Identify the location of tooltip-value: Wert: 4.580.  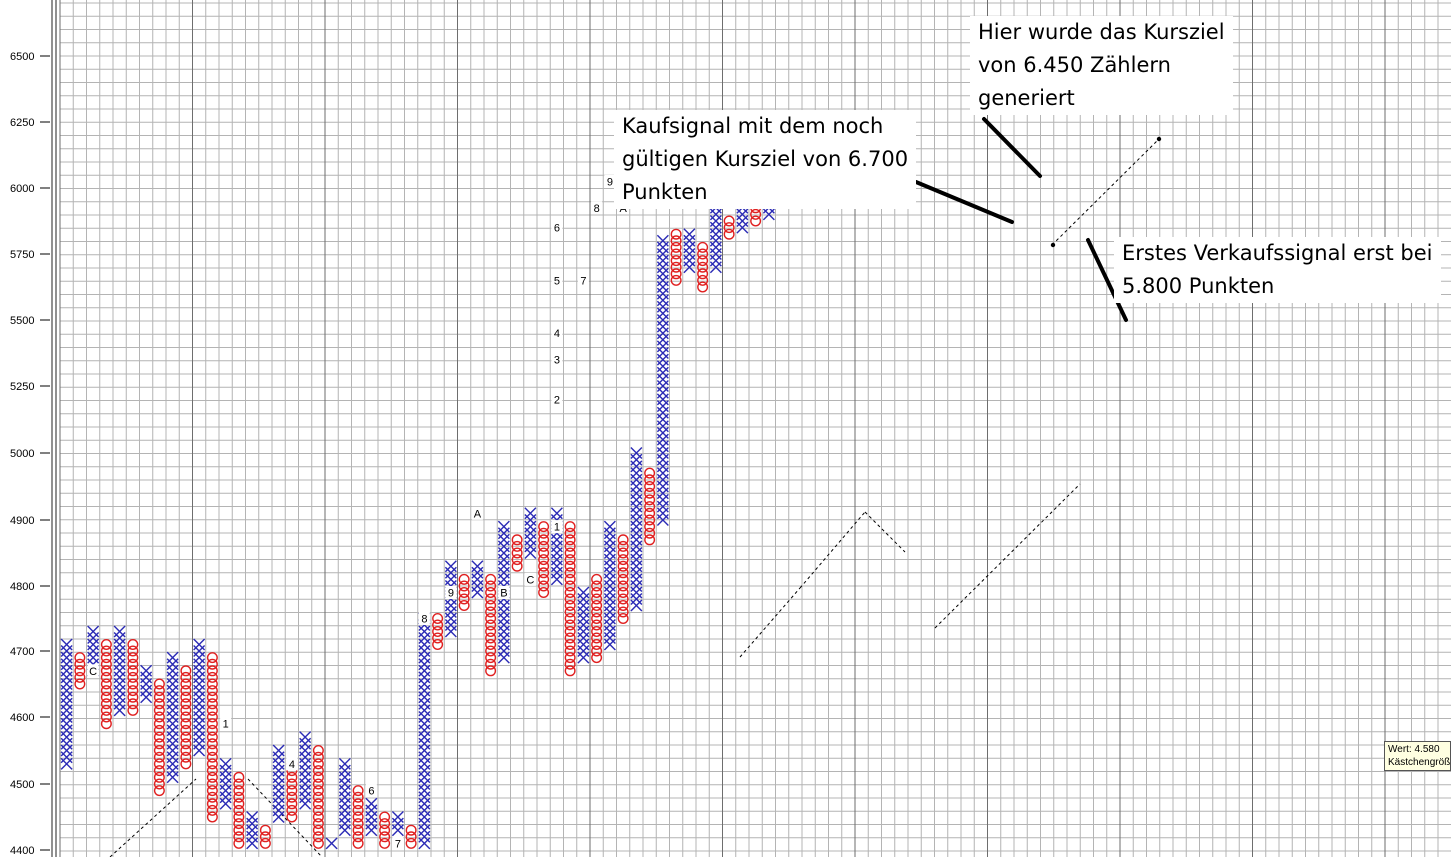
(1414, 749).